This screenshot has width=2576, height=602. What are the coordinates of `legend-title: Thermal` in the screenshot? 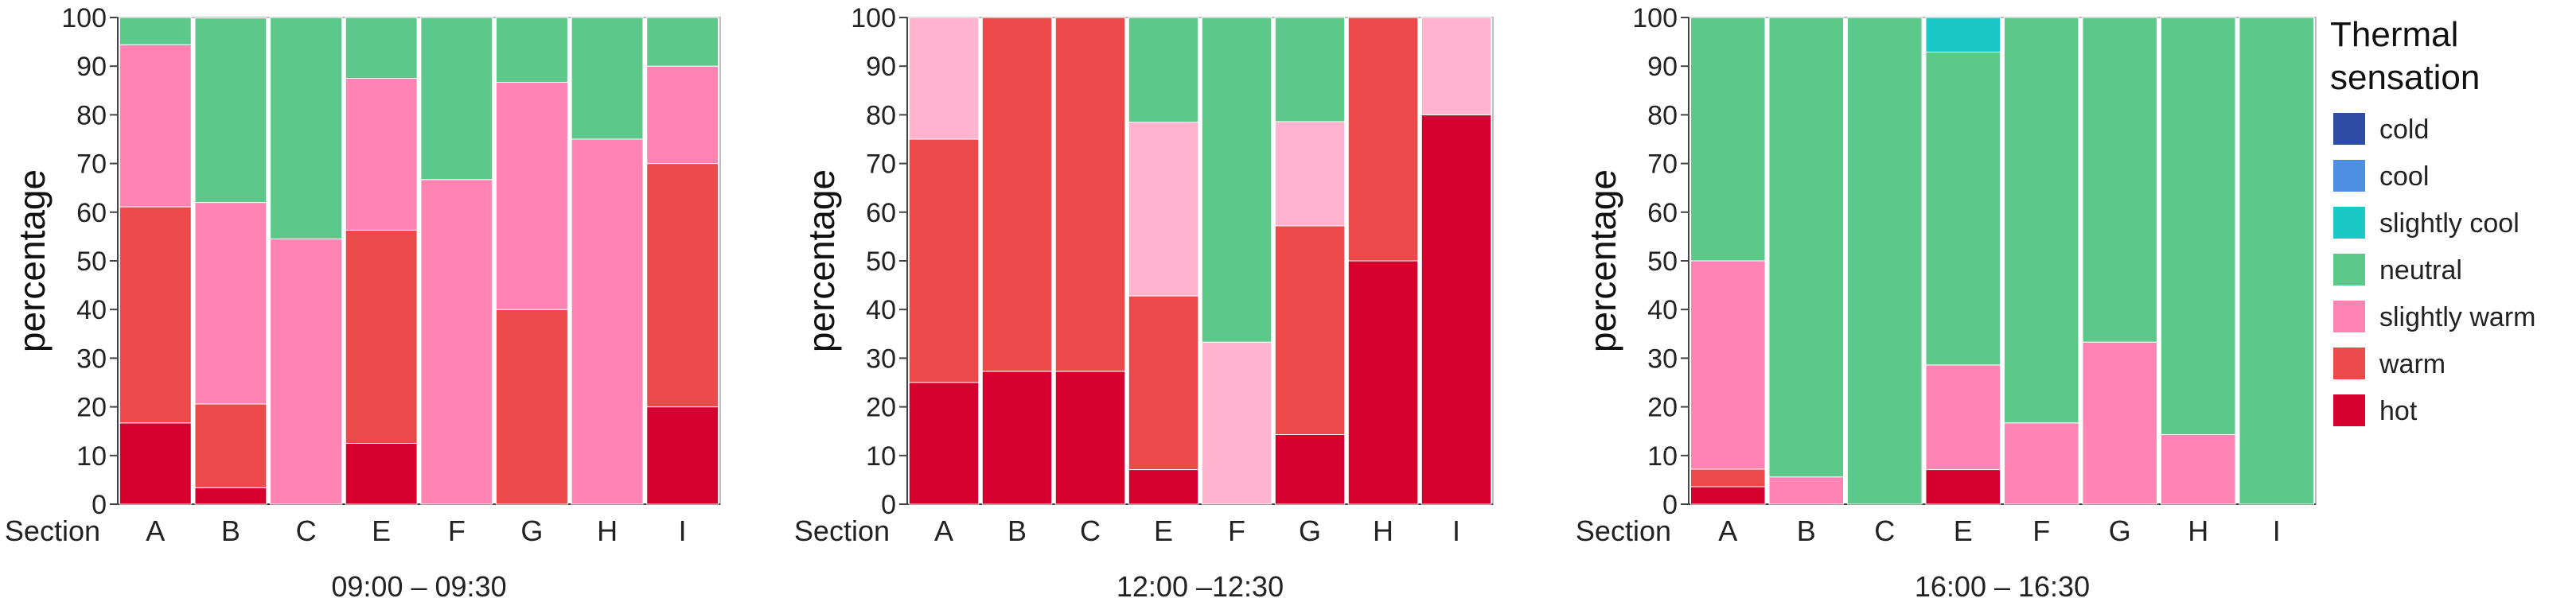 It's located at (2394, 34).